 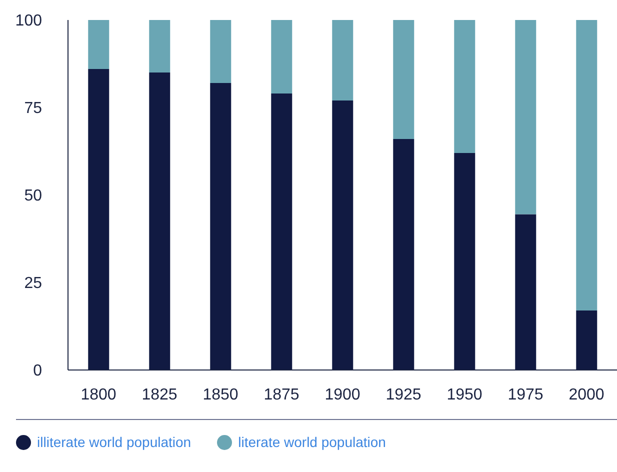 I want to click on legend-label: illiterate world population, so click(x=114, y=442).